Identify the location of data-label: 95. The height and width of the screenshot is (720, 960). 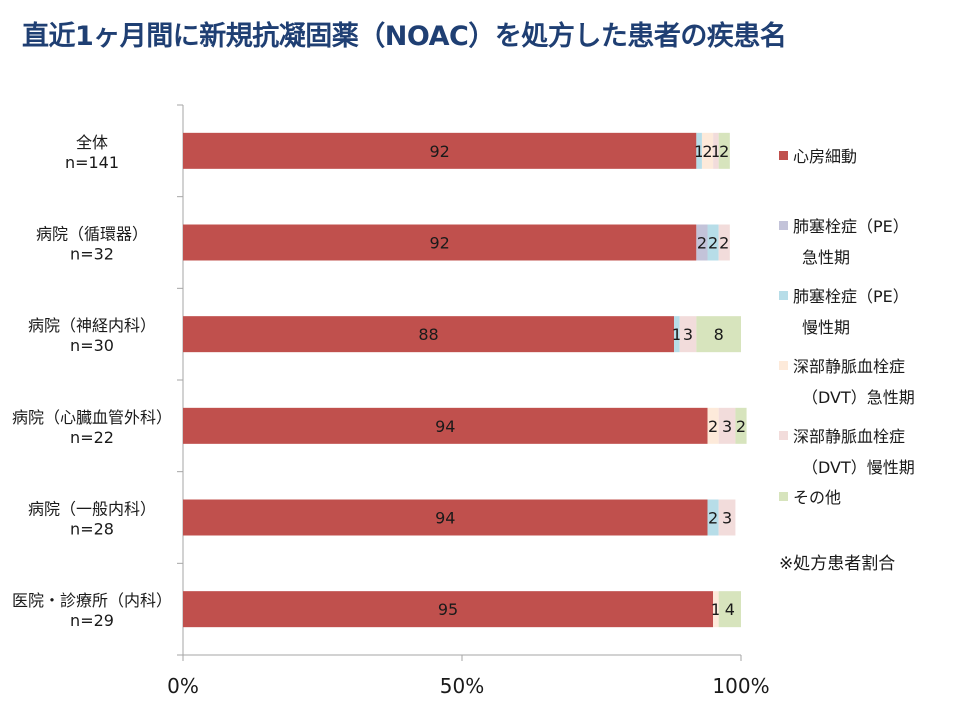
(448, 609).